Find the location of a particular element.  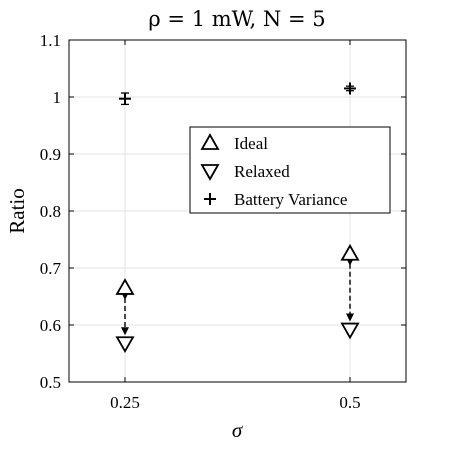

x-tick-label: 0.25 is located at coordinates (125, 402).